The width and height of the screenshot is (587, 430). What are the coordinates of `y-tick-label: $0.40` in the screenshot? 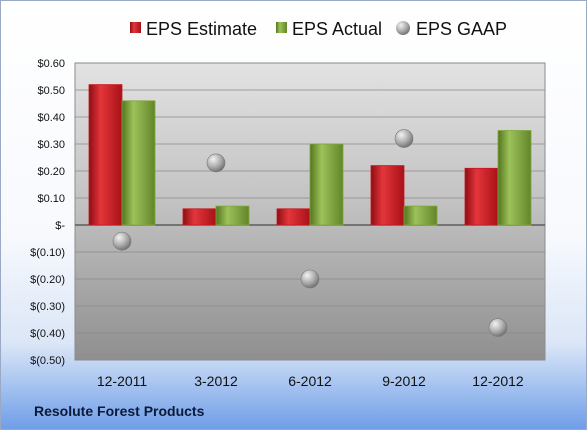 It's located at (51, 118).